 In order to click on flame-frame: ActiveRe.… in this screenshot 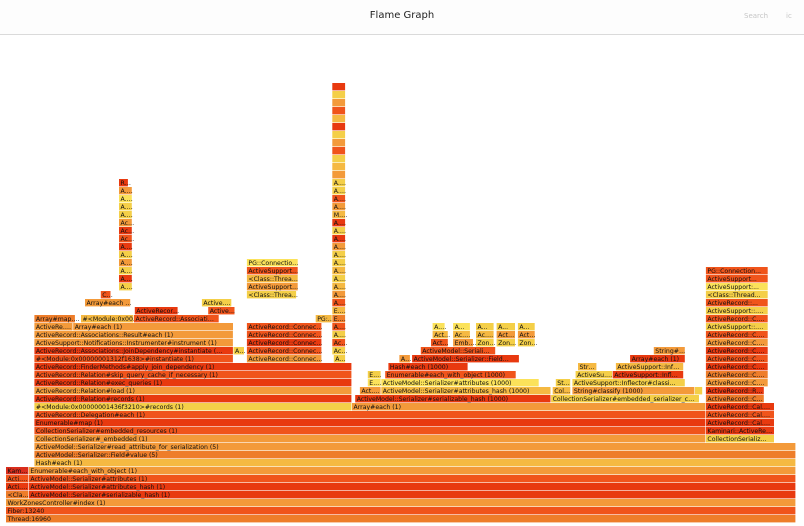, I will do `click(53, 327)`.